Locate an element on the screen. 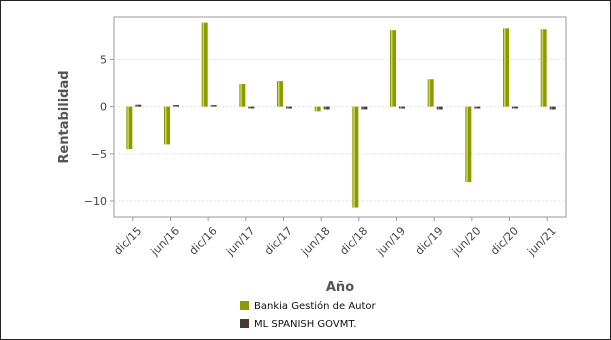 The height and width of the screenshot is (340, 611). x-tick-label: jun/18 is located at coordinates (315, 241).